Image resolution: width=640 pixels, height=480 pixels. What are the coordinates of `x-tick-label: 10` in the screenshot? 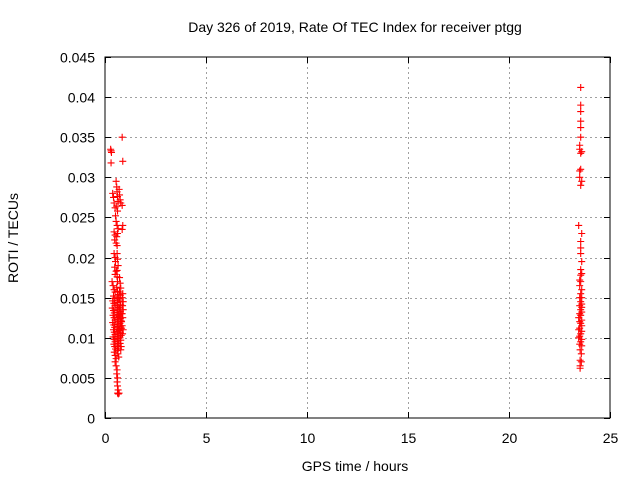 It's located at (308, 438).